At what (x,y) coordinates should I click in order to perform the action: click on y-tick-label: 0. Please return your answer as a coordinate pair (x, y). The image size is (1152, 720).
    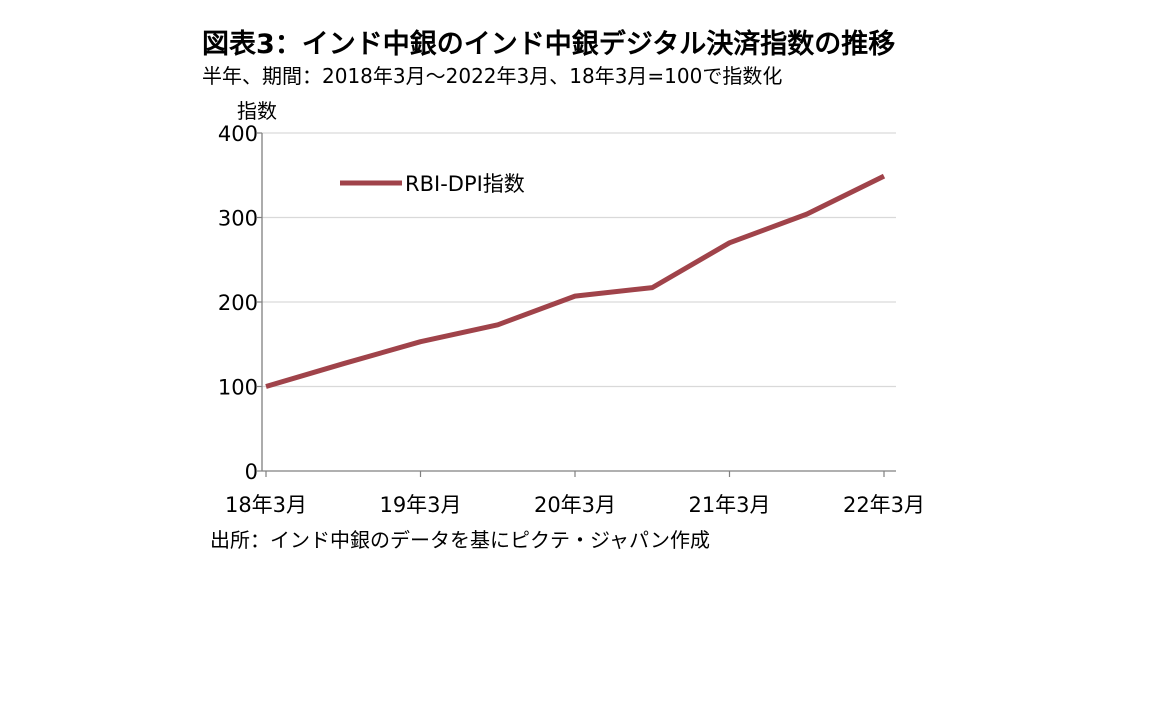
    Looking at the image, I should click on (251, 472).